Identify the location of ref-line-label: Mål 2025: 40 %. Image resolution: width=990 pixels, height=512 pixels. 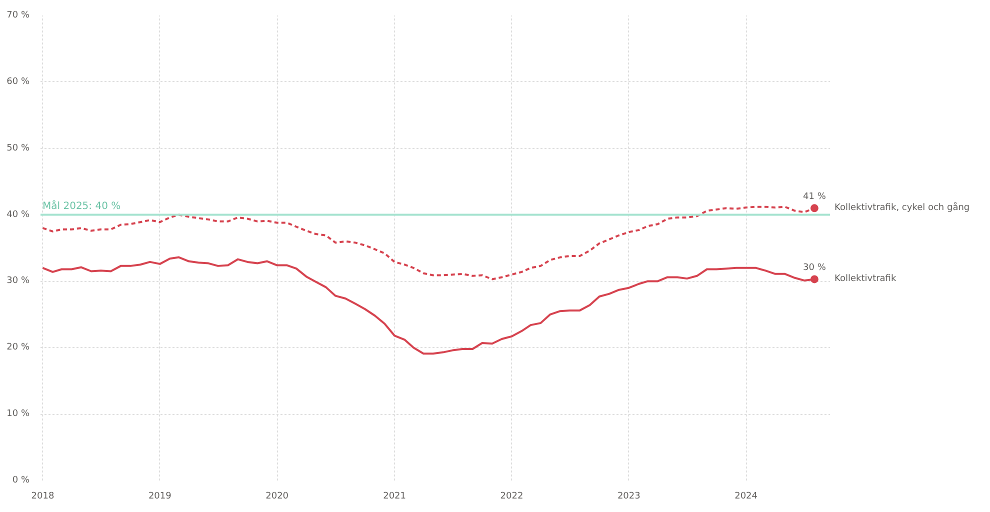
(81, 206).